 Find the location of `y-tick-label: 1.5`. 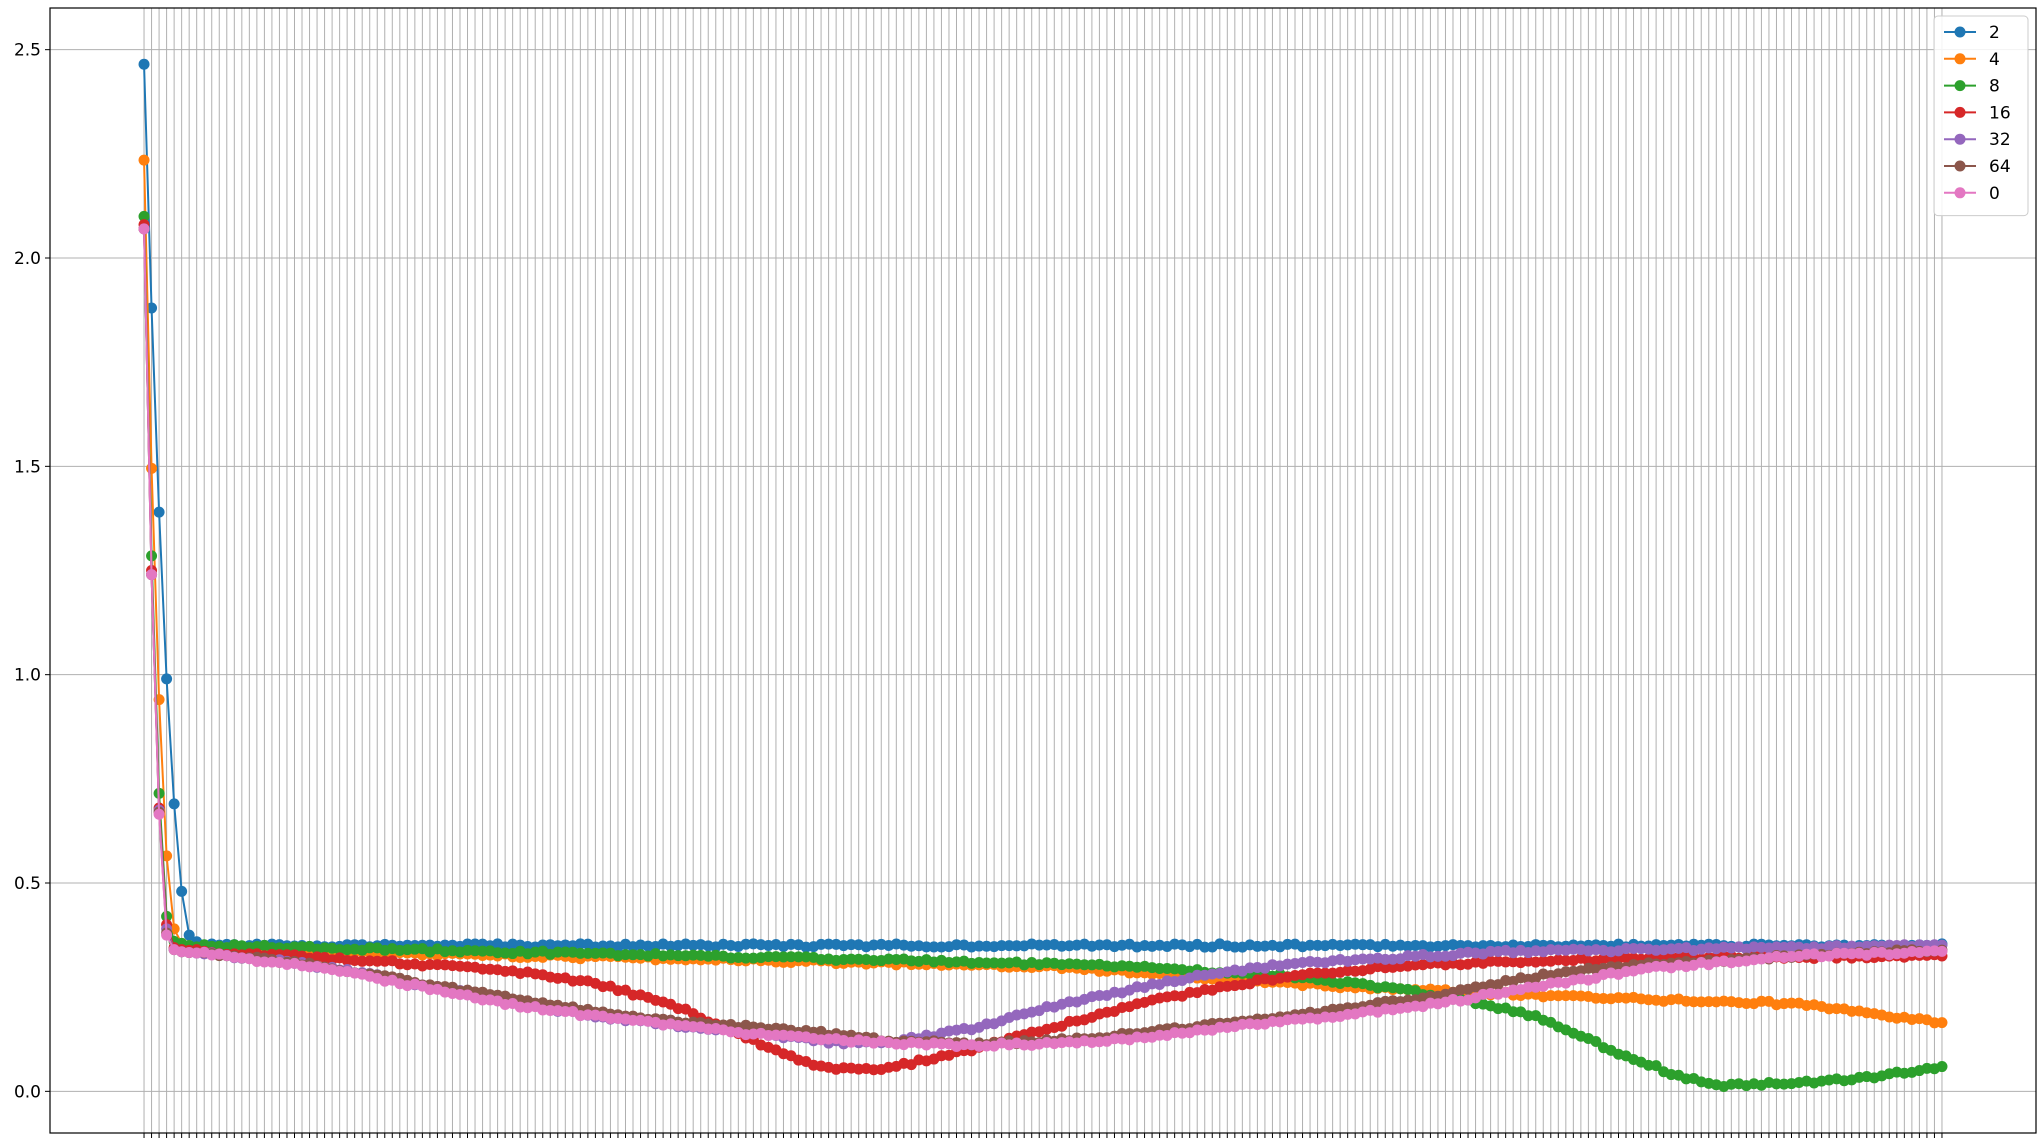

y-tick-label: 1.5 is located at coordinates (27, 467).